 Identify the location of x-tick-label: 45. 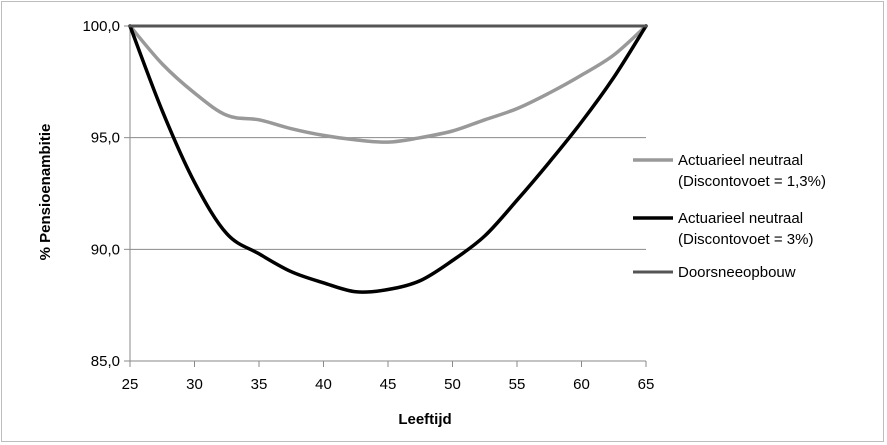
(388, 384).